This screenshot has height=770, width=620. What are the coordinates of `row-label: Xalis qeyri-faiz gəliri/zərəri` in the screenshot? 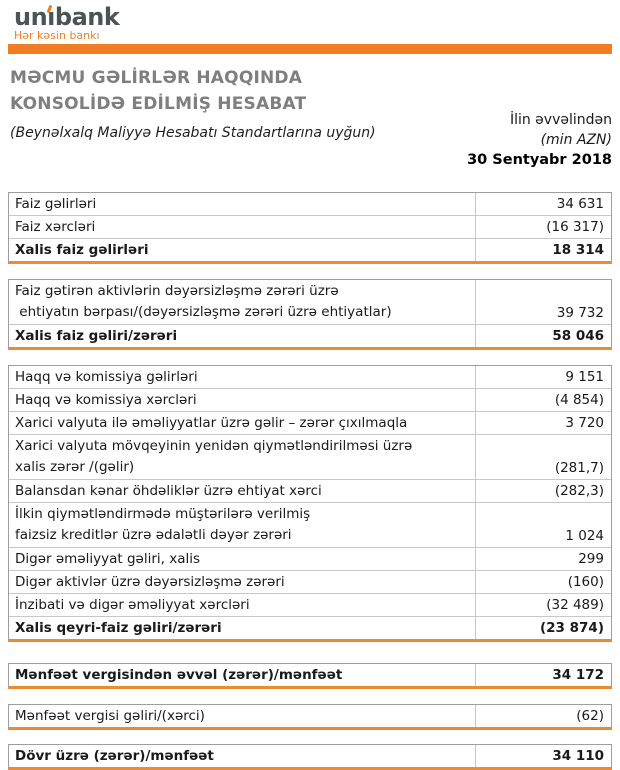 It's located at (242, 628).